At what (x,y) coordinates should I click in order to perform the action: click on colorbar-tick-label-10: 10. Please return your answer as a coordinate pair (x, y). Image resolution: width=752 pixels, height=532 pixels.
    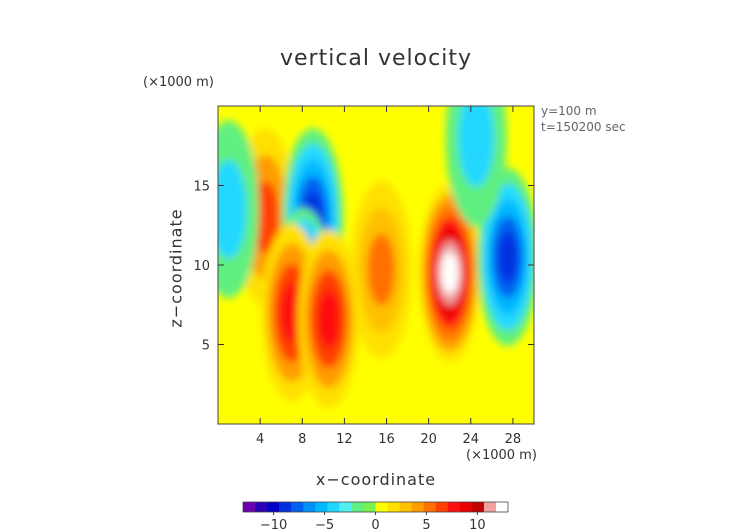
    Looking at the image, I should click on (477, 525).